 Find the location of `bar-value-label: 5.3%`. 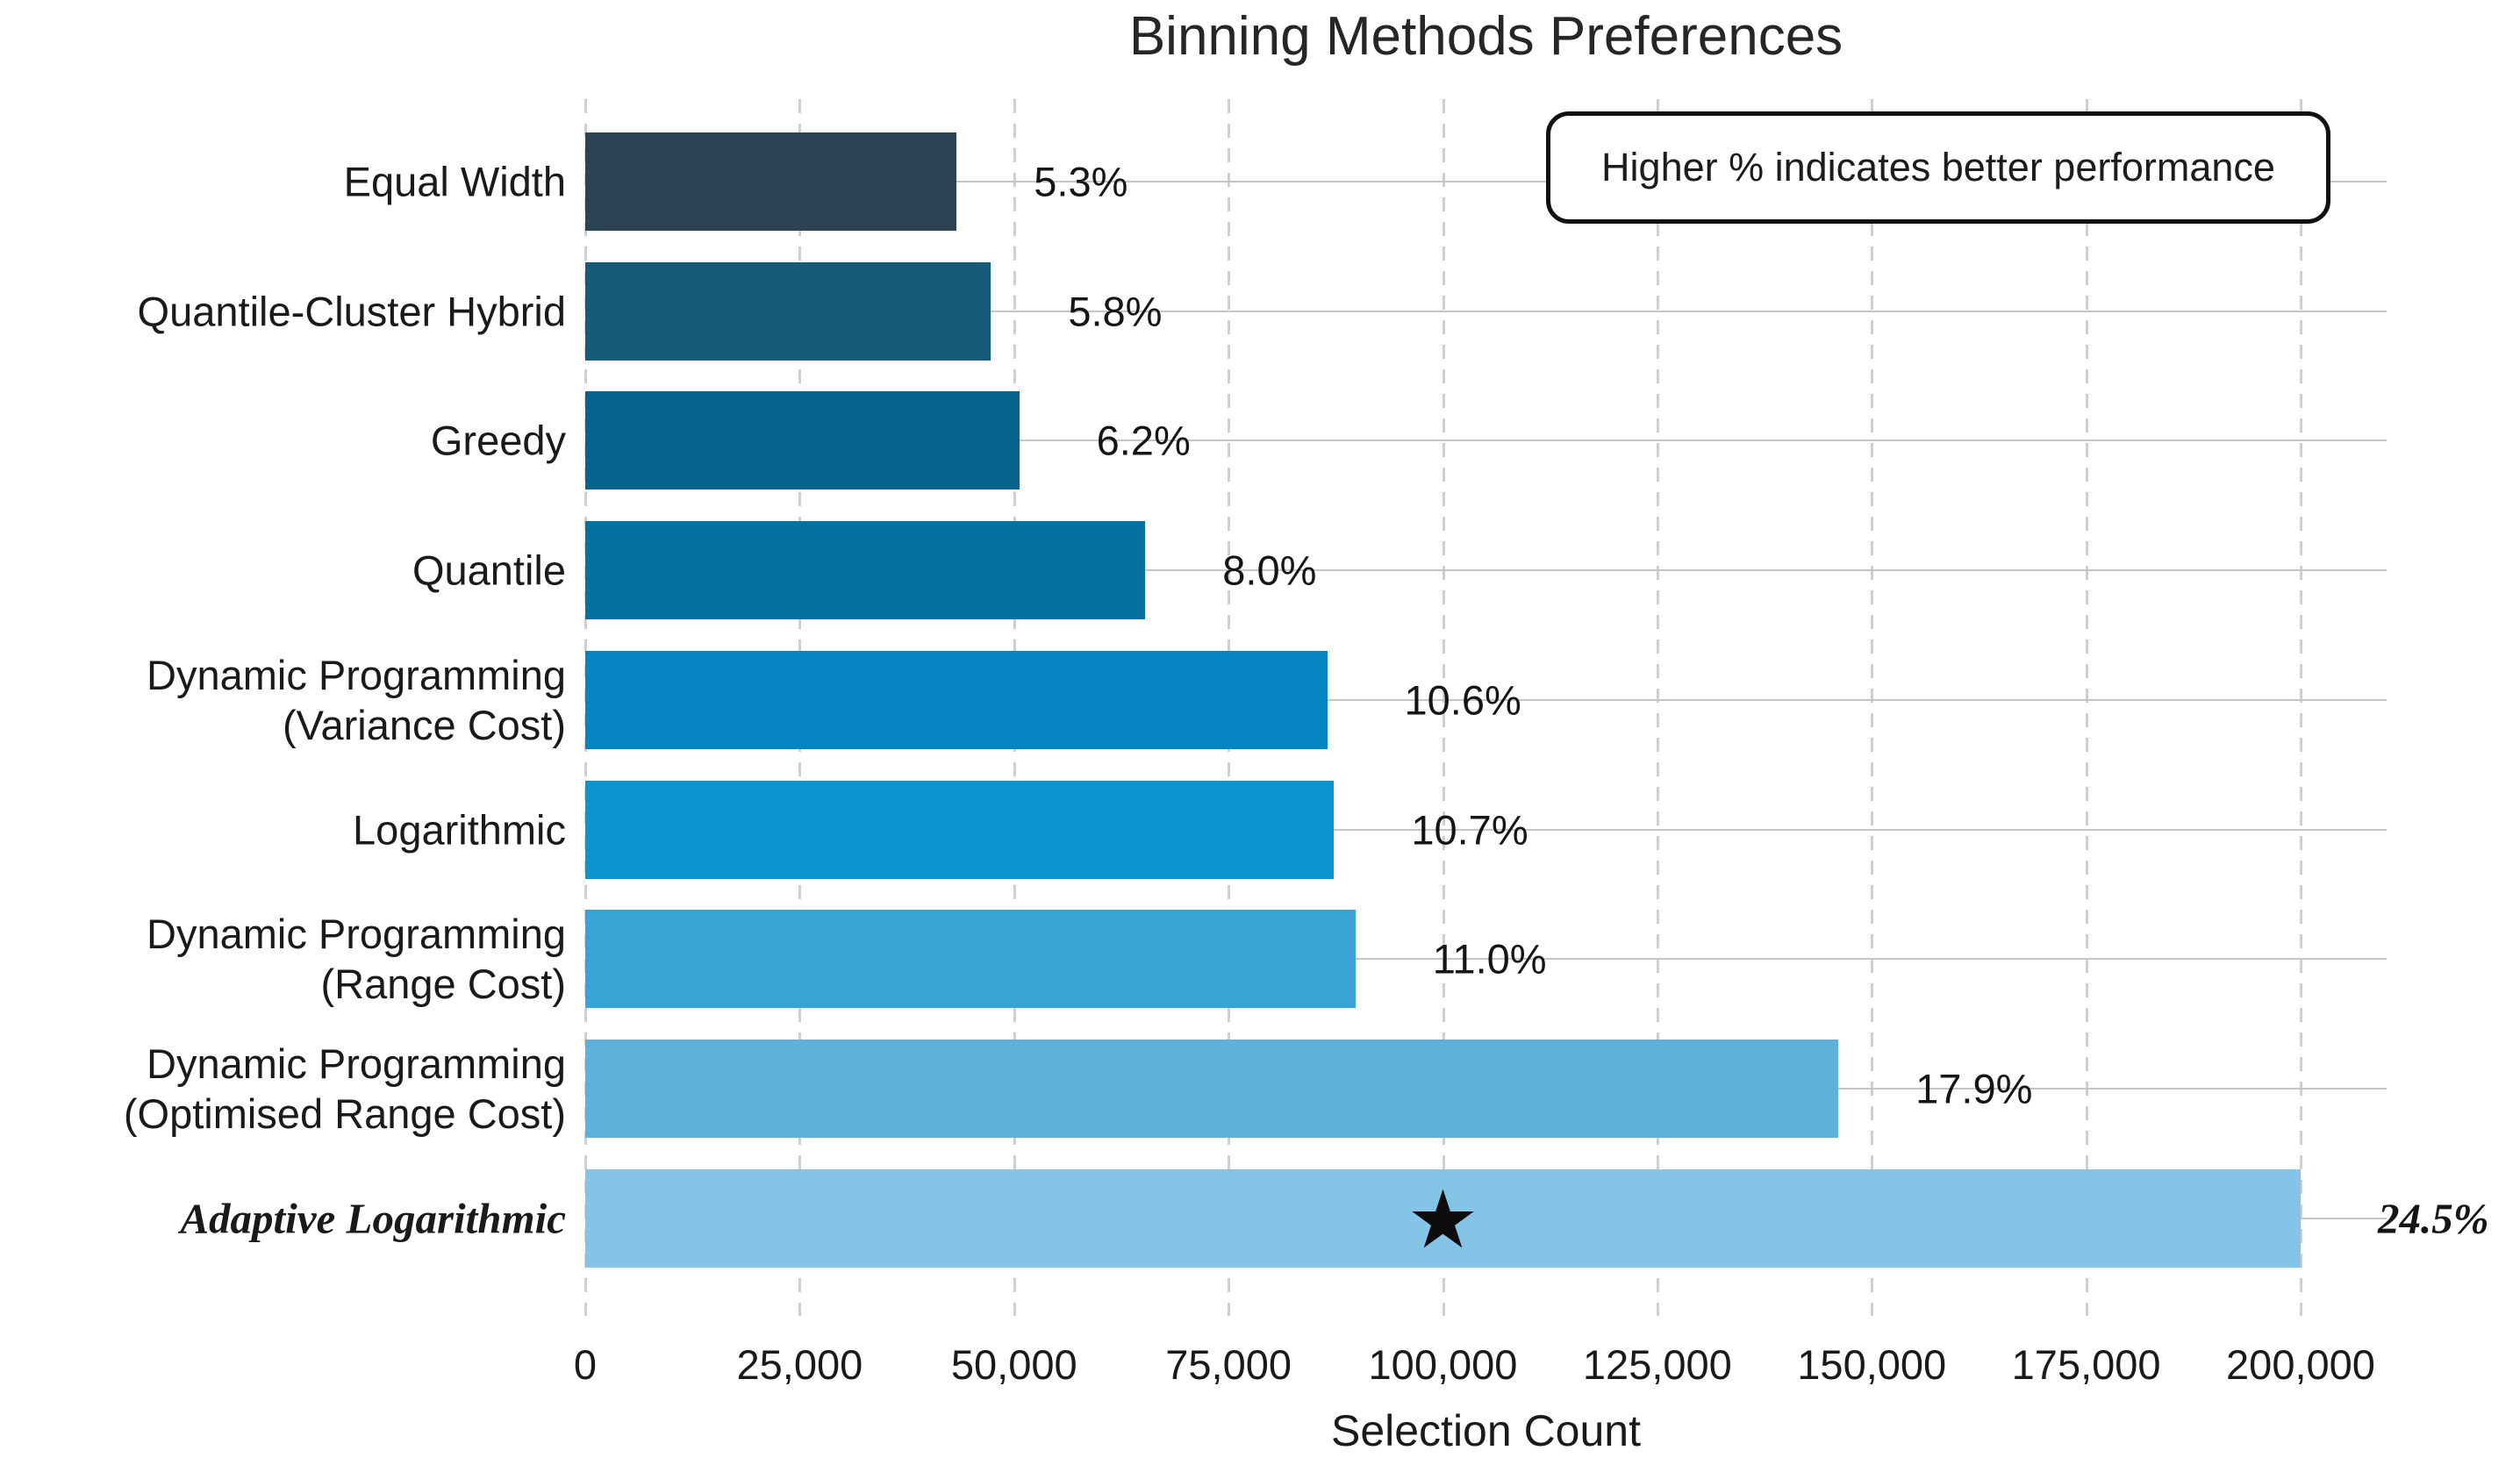

bar-value-label: 5.3% is located at coordinates (1081, 181).